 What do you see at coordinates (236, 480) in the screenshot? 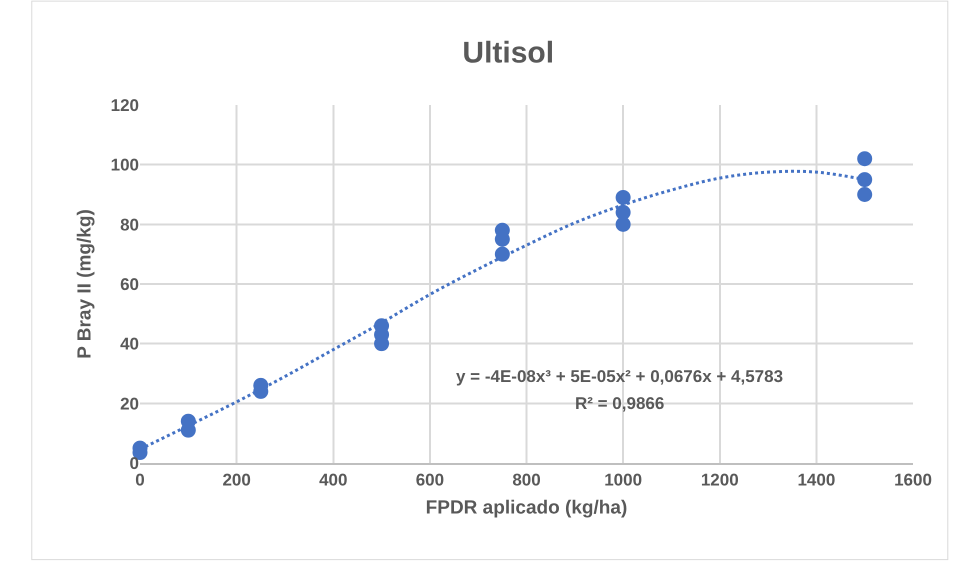
I see `x-tick-label: 200` at bounding box center [236, 480].